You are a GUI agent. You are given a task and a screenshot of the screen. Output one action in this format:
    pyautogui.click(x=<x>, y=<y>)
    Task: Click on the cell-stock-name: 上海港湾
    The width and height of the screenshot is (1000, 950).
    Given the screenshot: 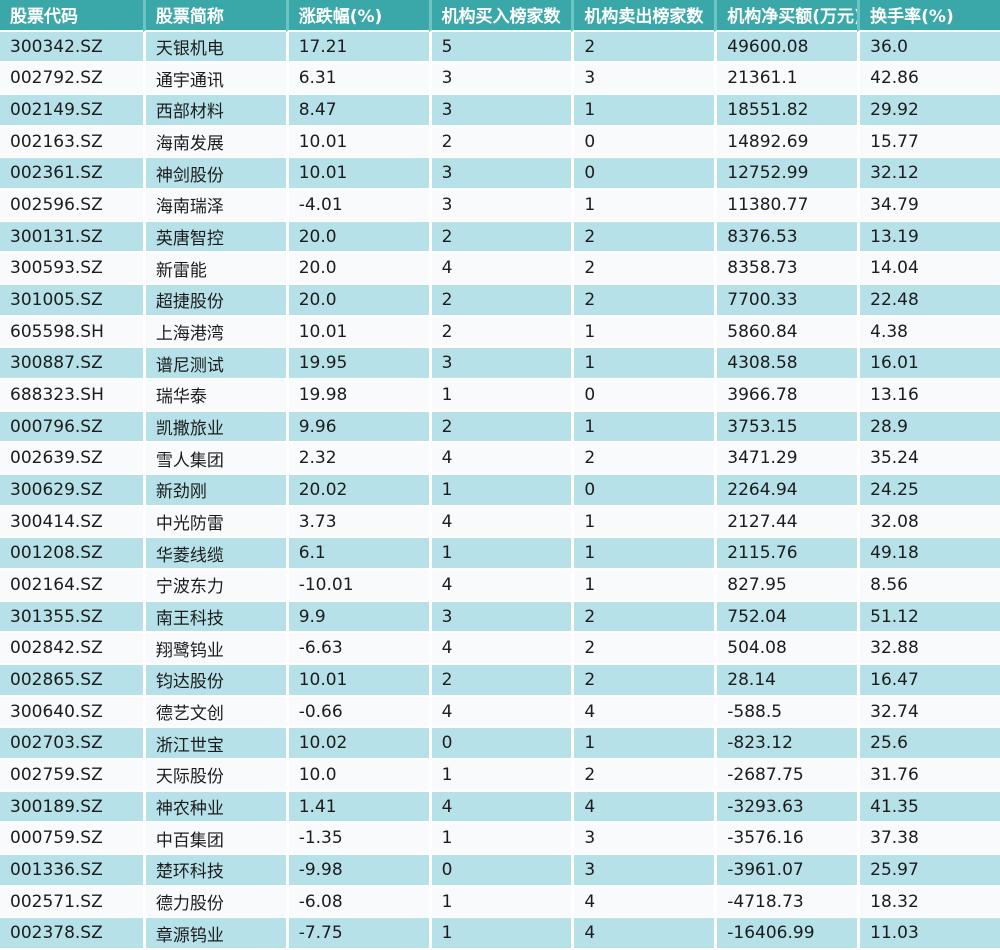 What is the action you would take?
    pyautogui.click(x=214, y=332)
    